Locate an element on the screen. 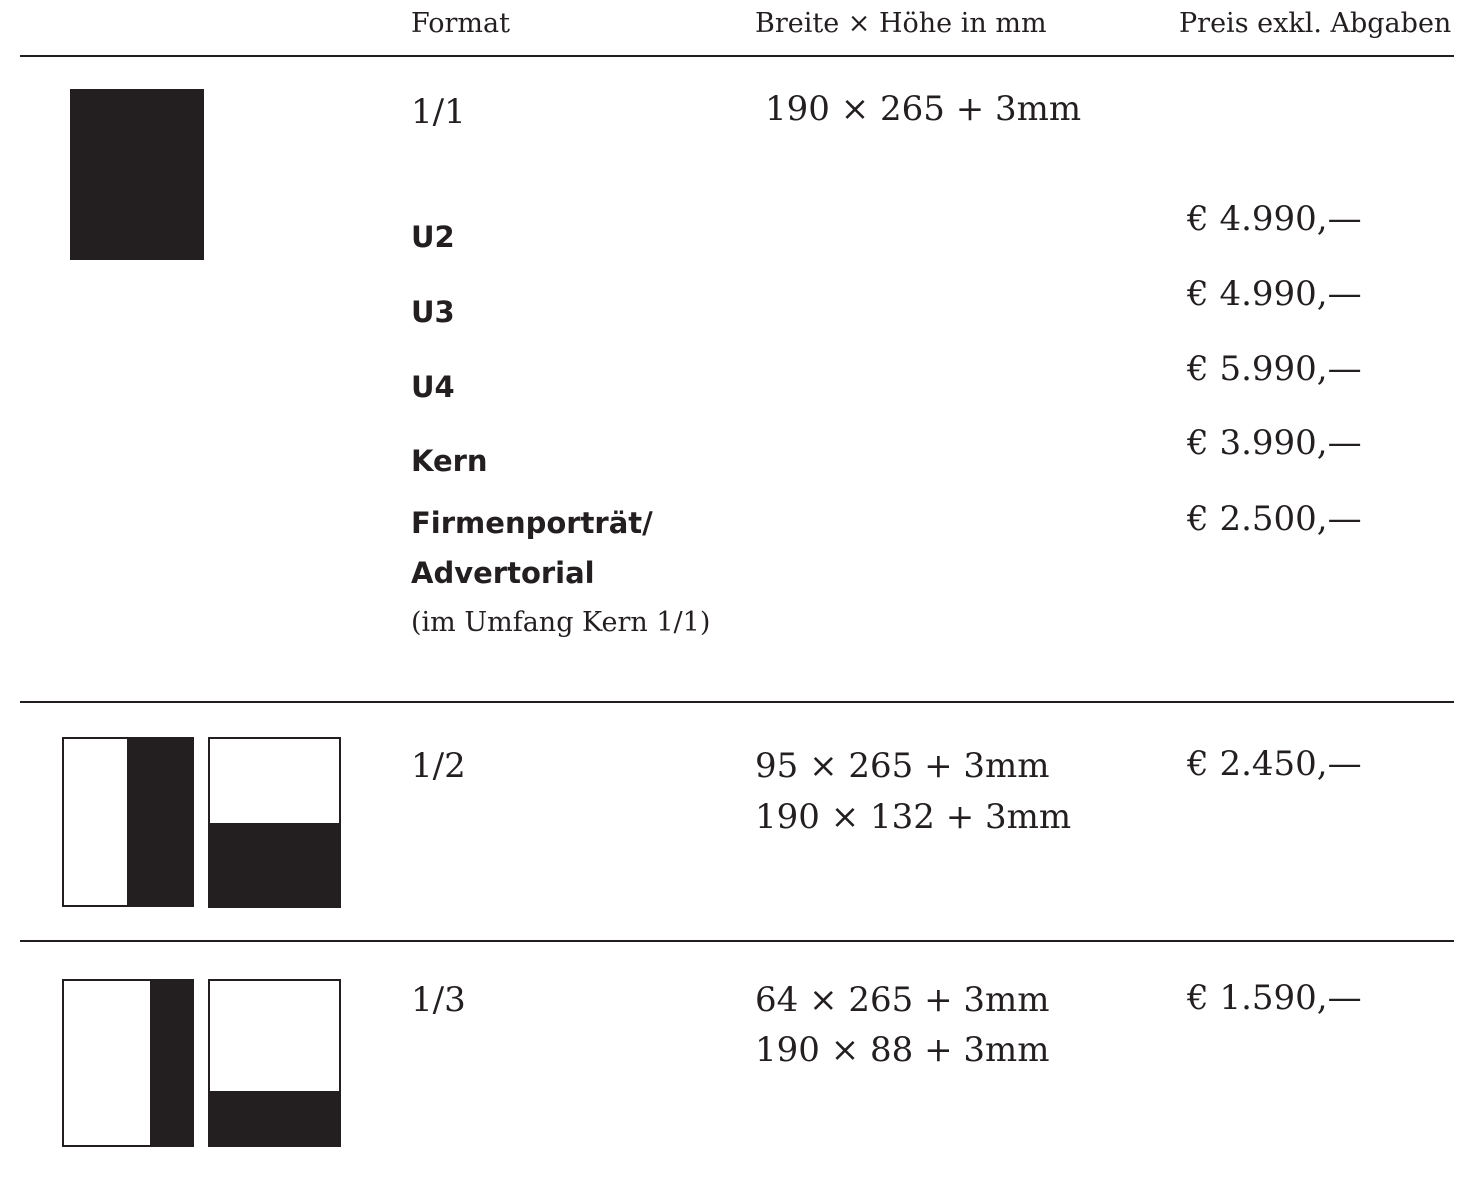 The height and width of the screenshot is (1177, 1465). third-page-vertical-icon is located at coordinates (128, 1063).